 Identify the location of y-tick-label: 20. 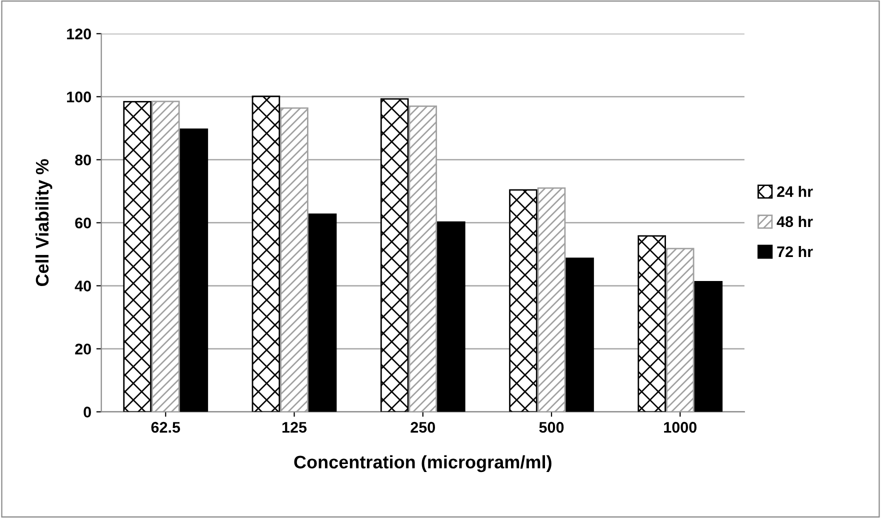
(83, 349).